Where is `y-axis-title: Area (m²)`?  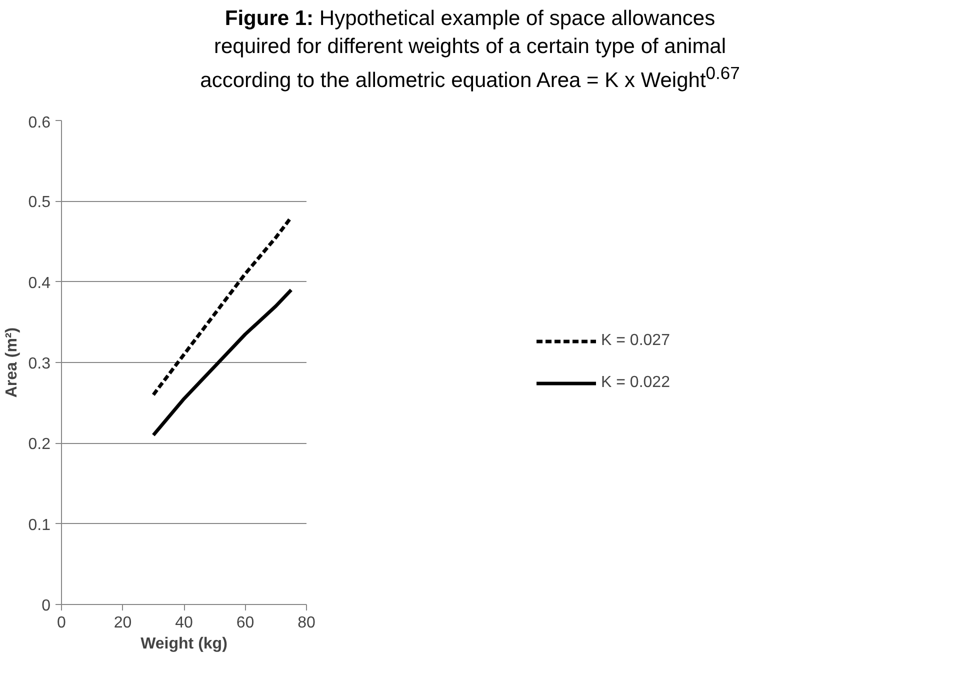 y-axis-title: Area (m²) is located at coordinates (11, 362).